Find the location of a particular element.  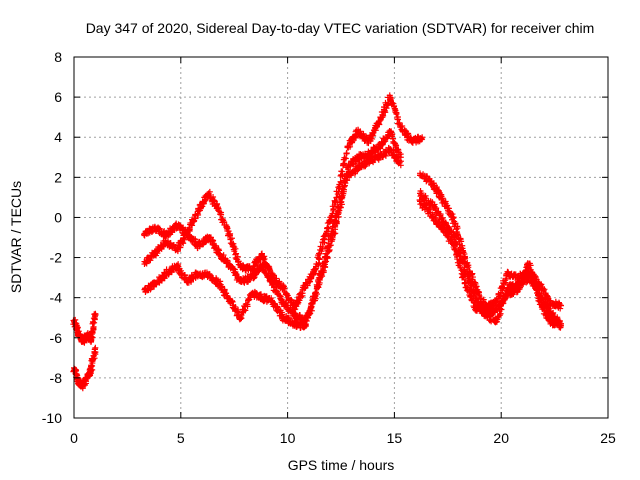

y-tick-label: -6 is located at coordinates (56, 338).